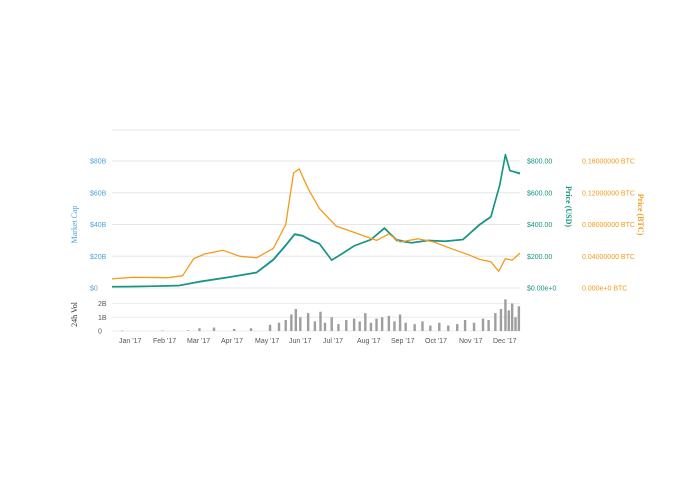 The height and width of the screenshot is (500, 700). I want to click on volume-tick: 1B, so click(102, 318).